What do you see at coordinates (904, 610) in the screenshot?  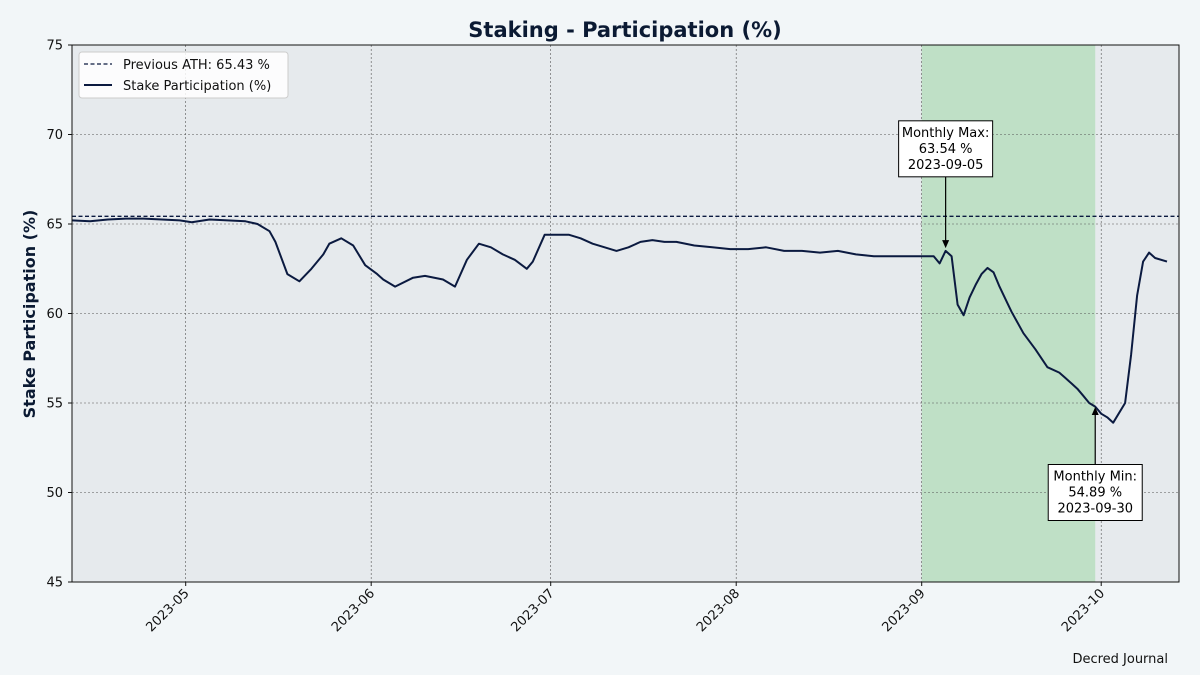 I see `x-tick-label: 2023-09` at bounding box center [904, 610].